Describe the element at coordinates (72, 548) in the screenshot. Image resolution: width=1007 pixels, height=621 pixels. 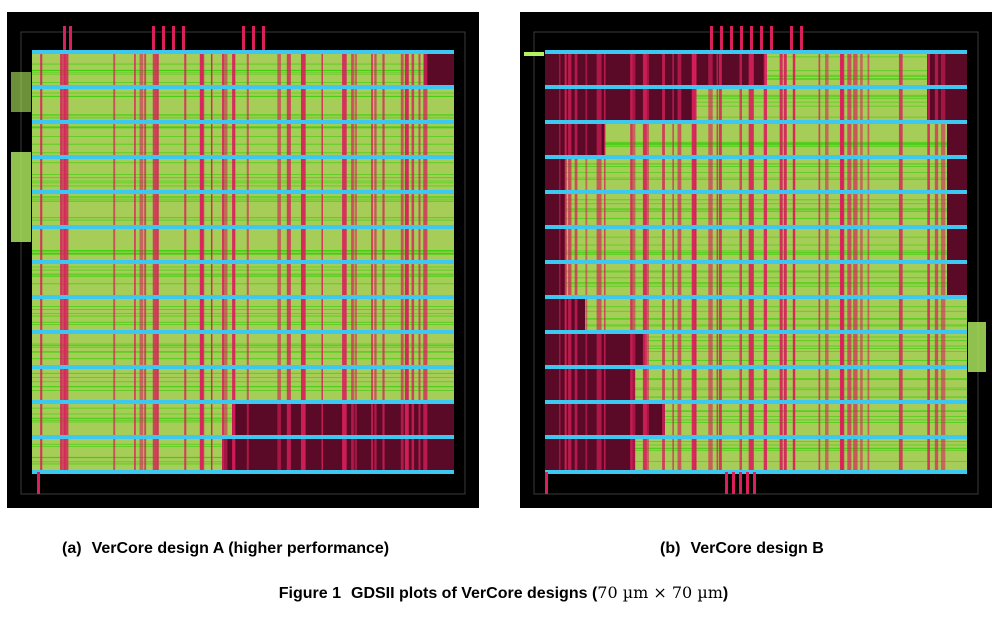
I see `subcaption-a-tag: (a)` at that location.